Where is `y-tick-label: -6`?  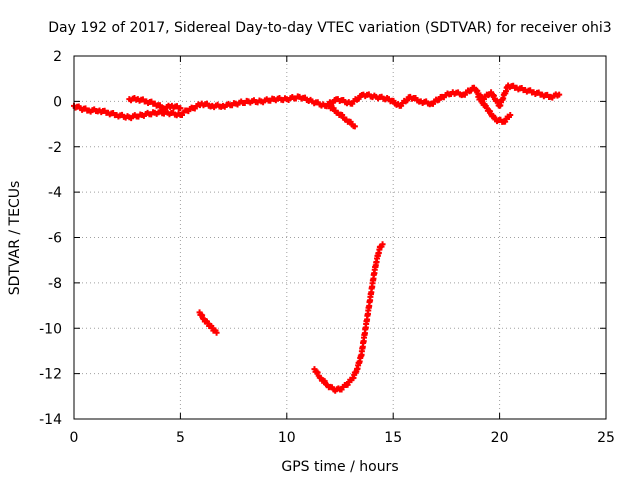 y-tick-label: -6 is located at coordinates (55, 239).